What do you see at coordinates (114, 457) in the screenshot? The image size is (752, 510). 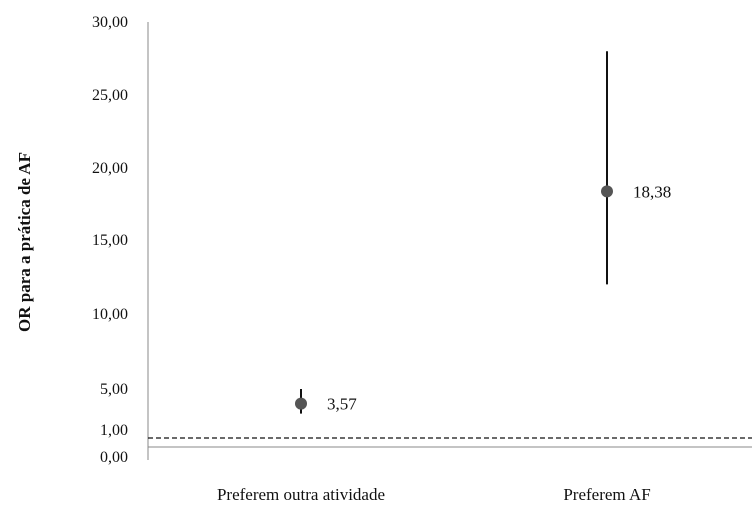 I see `y-tick-label: 0,00` at bounding box center [114, 457].